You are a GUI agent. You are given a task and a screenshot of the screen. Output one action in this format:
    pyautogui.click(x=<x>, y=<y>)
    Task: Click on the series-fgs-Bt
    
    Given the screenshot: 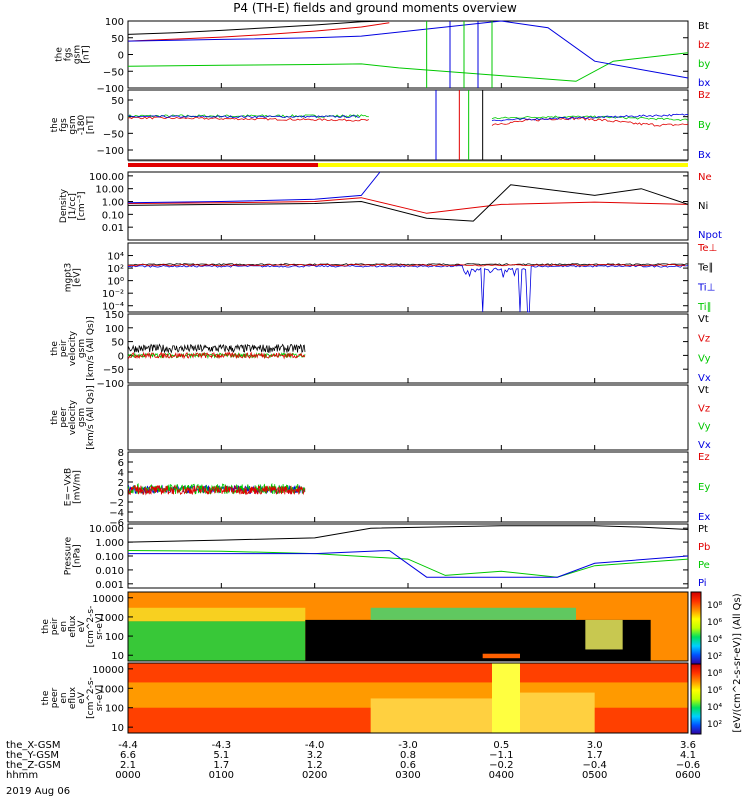 What is the action you would take?
    pyautogui.click(x=258, y=27)
    